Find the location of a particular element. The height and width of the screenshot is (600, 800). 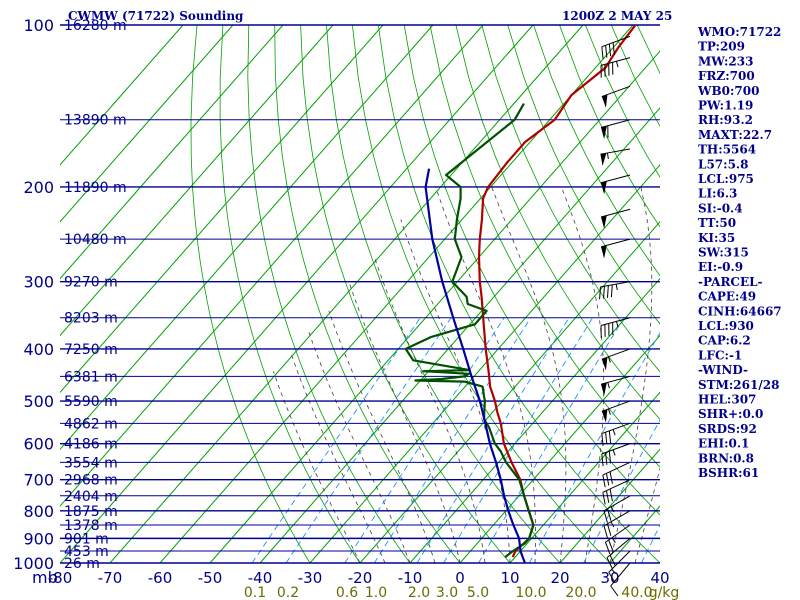

mixing-ratio-label: 40.0 is located at coordinates (636, 592).